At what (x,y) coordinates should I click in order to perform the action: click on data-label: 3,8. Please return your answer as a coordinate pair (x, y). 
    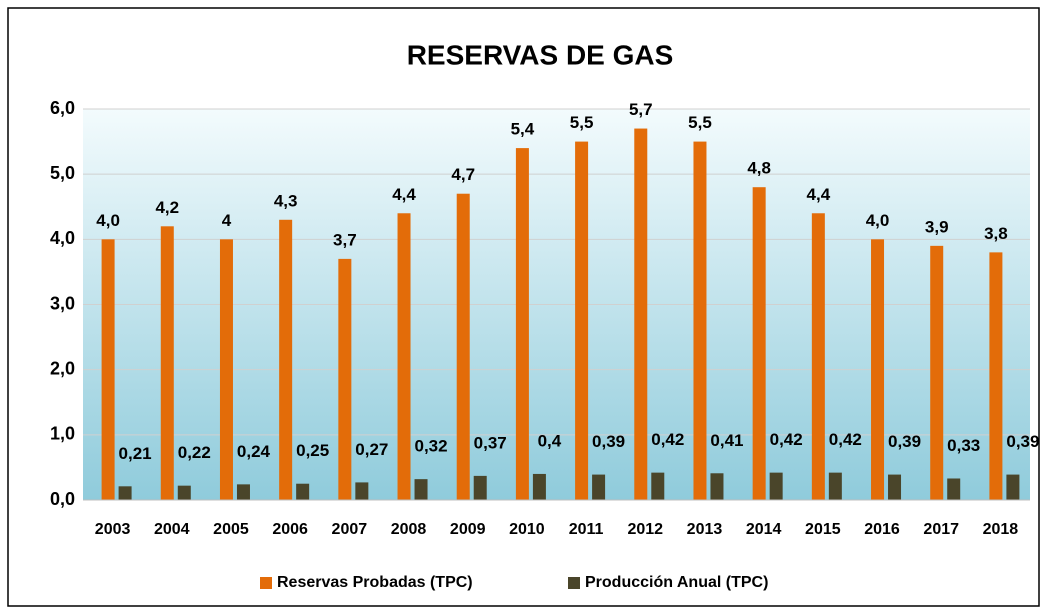
    Looking at the image, I should click on (996, 233).